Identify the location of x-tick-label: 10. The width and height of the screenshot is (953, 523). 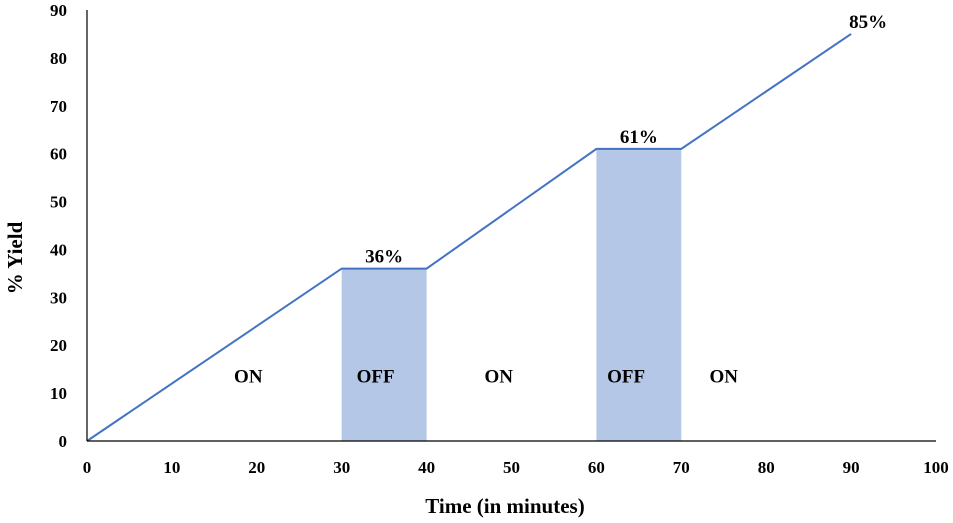
(171, 467).